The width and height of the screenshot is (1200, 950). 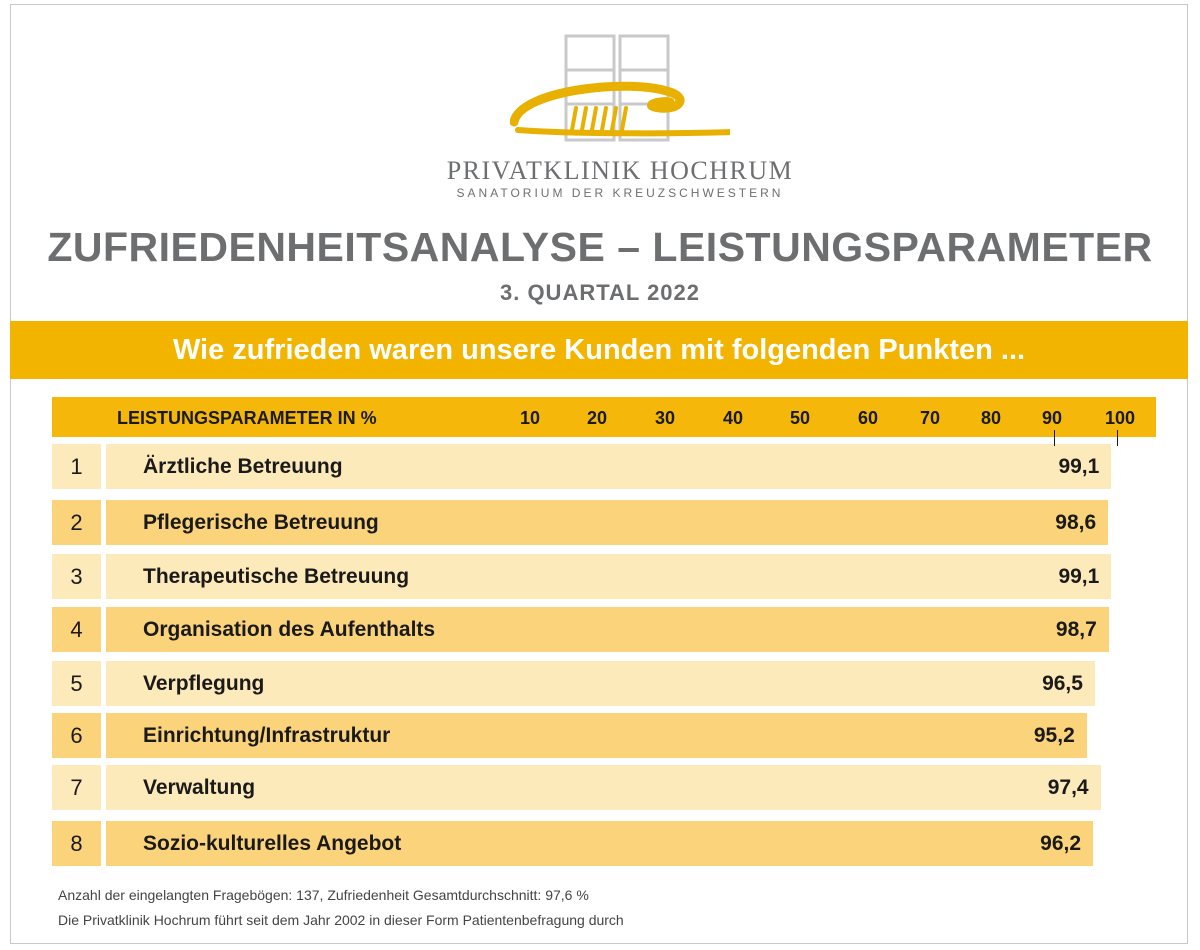 I want to click on x-axis-label: LEISTUNGSPARAMETER IN %, so click(x=247, y=418).